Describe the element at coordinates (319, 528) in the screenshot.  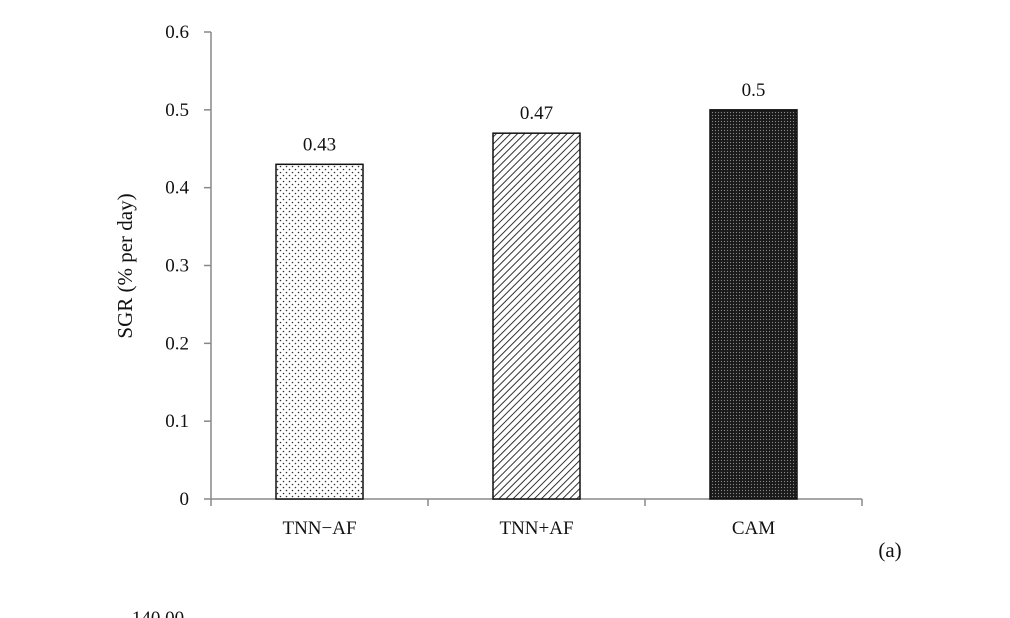
I see `x-category-label: TNN−AF` at that location.